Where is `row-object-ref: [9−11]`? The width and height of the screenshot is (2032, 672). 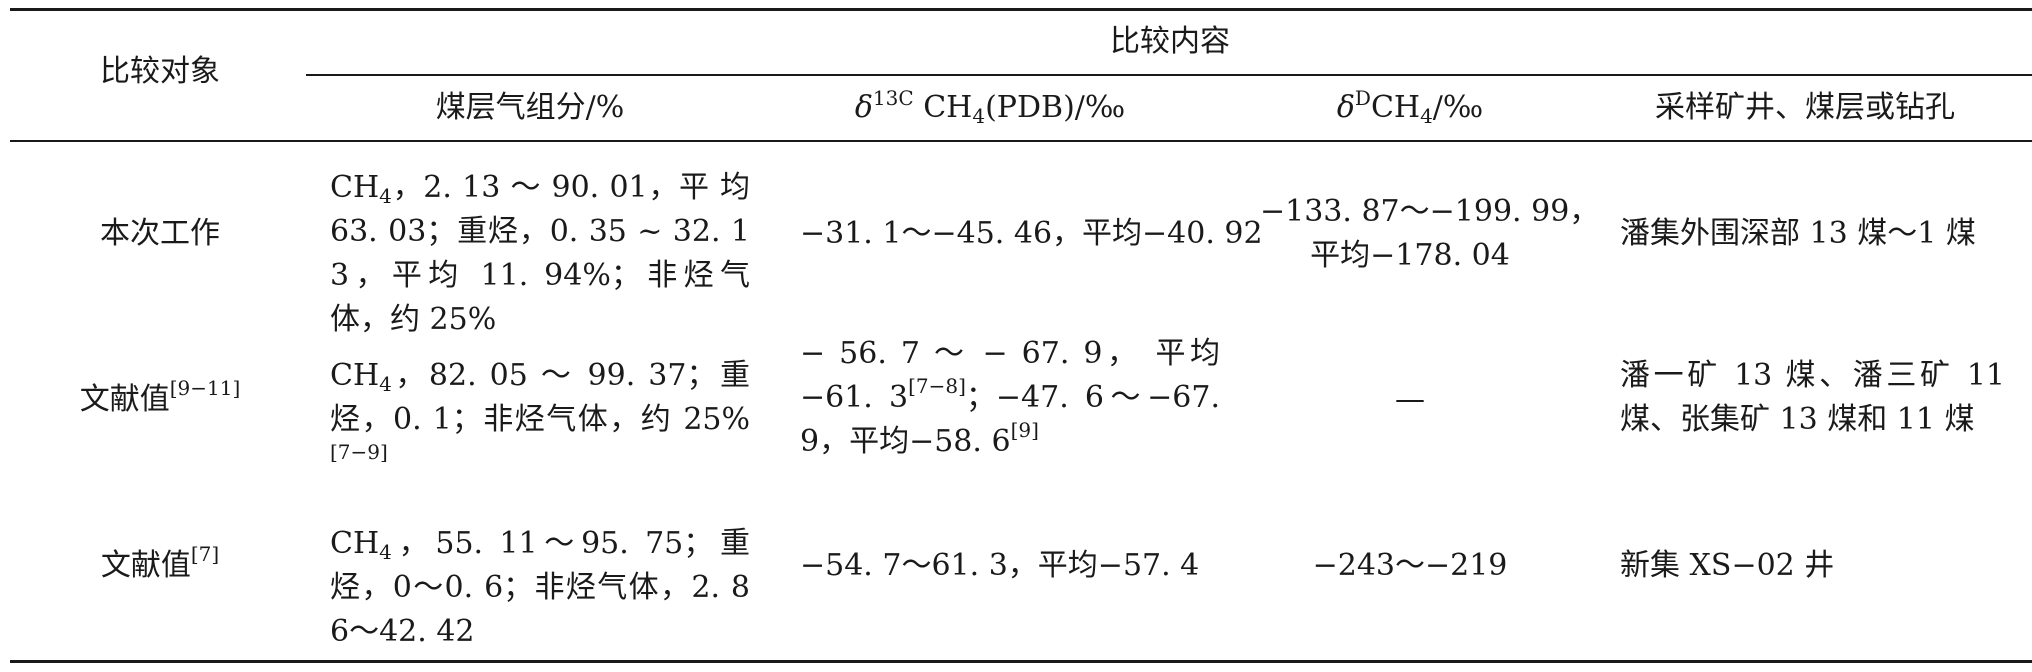
row-object-ref: [9−11] is located at coordinates (205, 388).